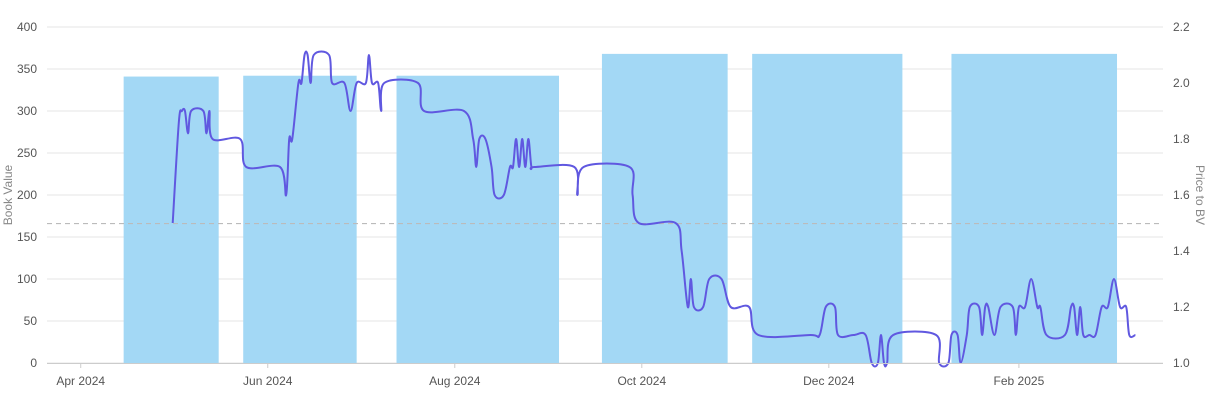 Image resolution: width=1210 pixels, height=413 pixels. I want to click on y-tick-label: 100, so click(27, 279).